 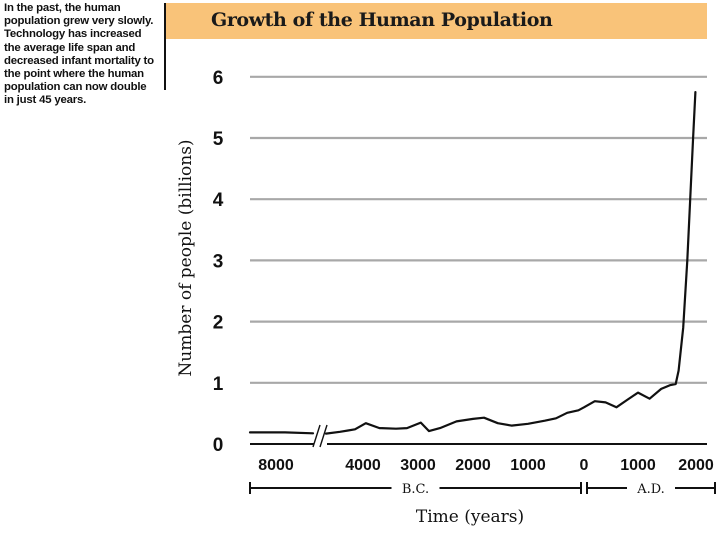 What do you see at coordinates (165, 46) in the screenshot?
I see `caption-divider` at bounding box center [165, 46].